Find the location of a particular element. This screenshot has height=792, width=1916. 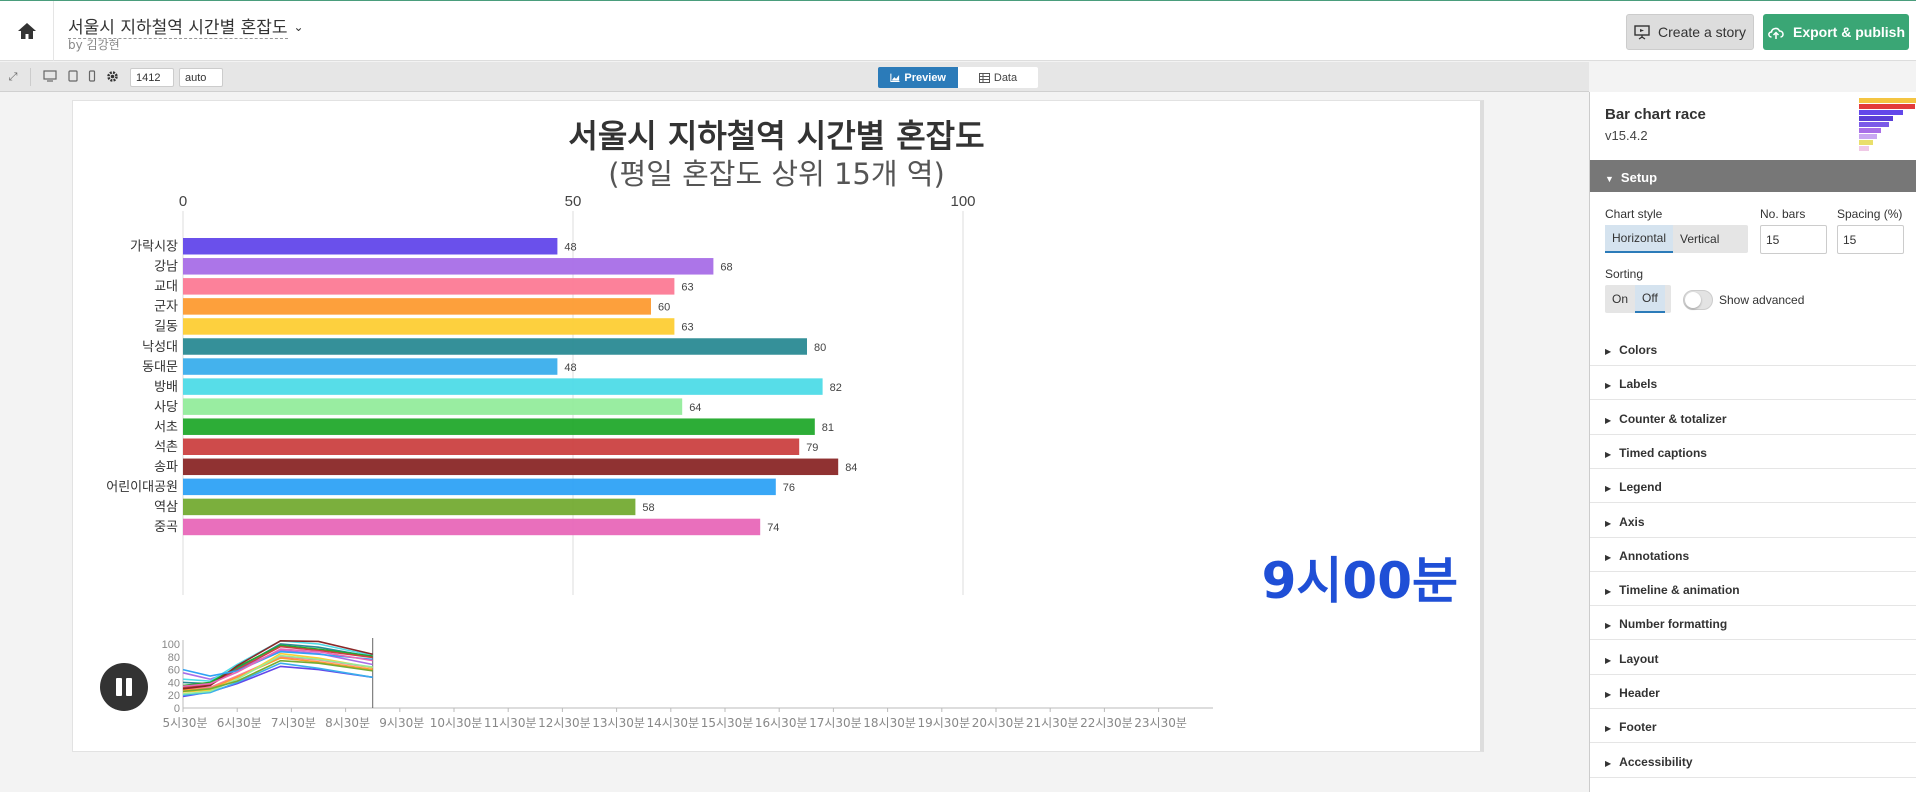

horizontal-option: Horizontal is located at coordinates (1639, 239).